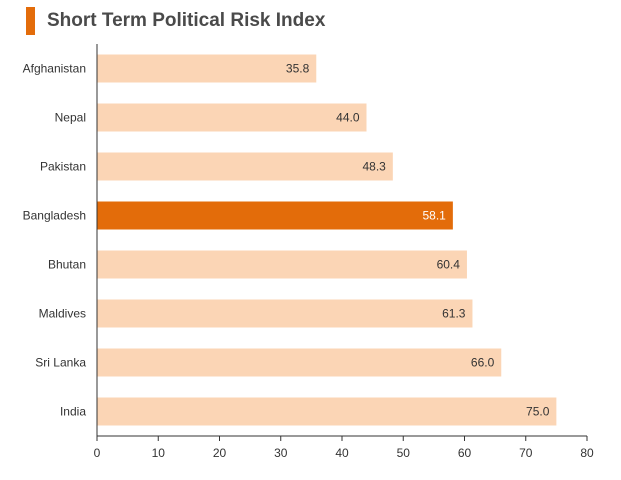 This screenshot has width=621, height=480. Describe the element at coordinates (245, 166) in the screenshot. I see `bar-pakistan` at that location.